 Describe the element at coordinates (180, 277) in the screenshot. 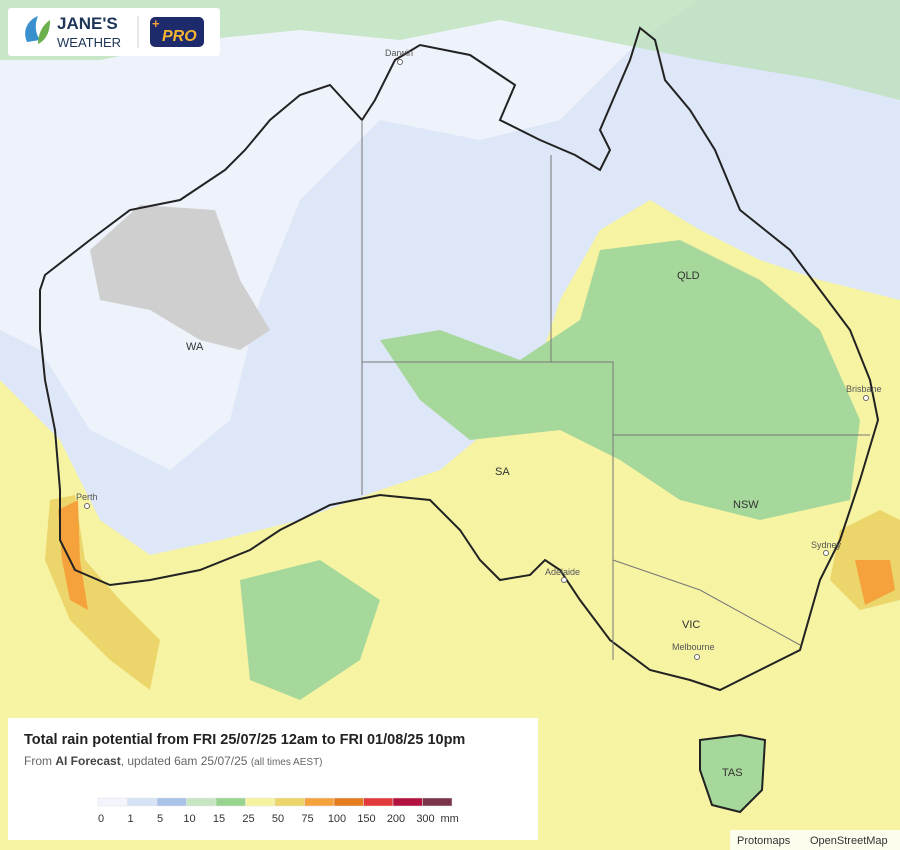

I see `no-data-area` at that location.